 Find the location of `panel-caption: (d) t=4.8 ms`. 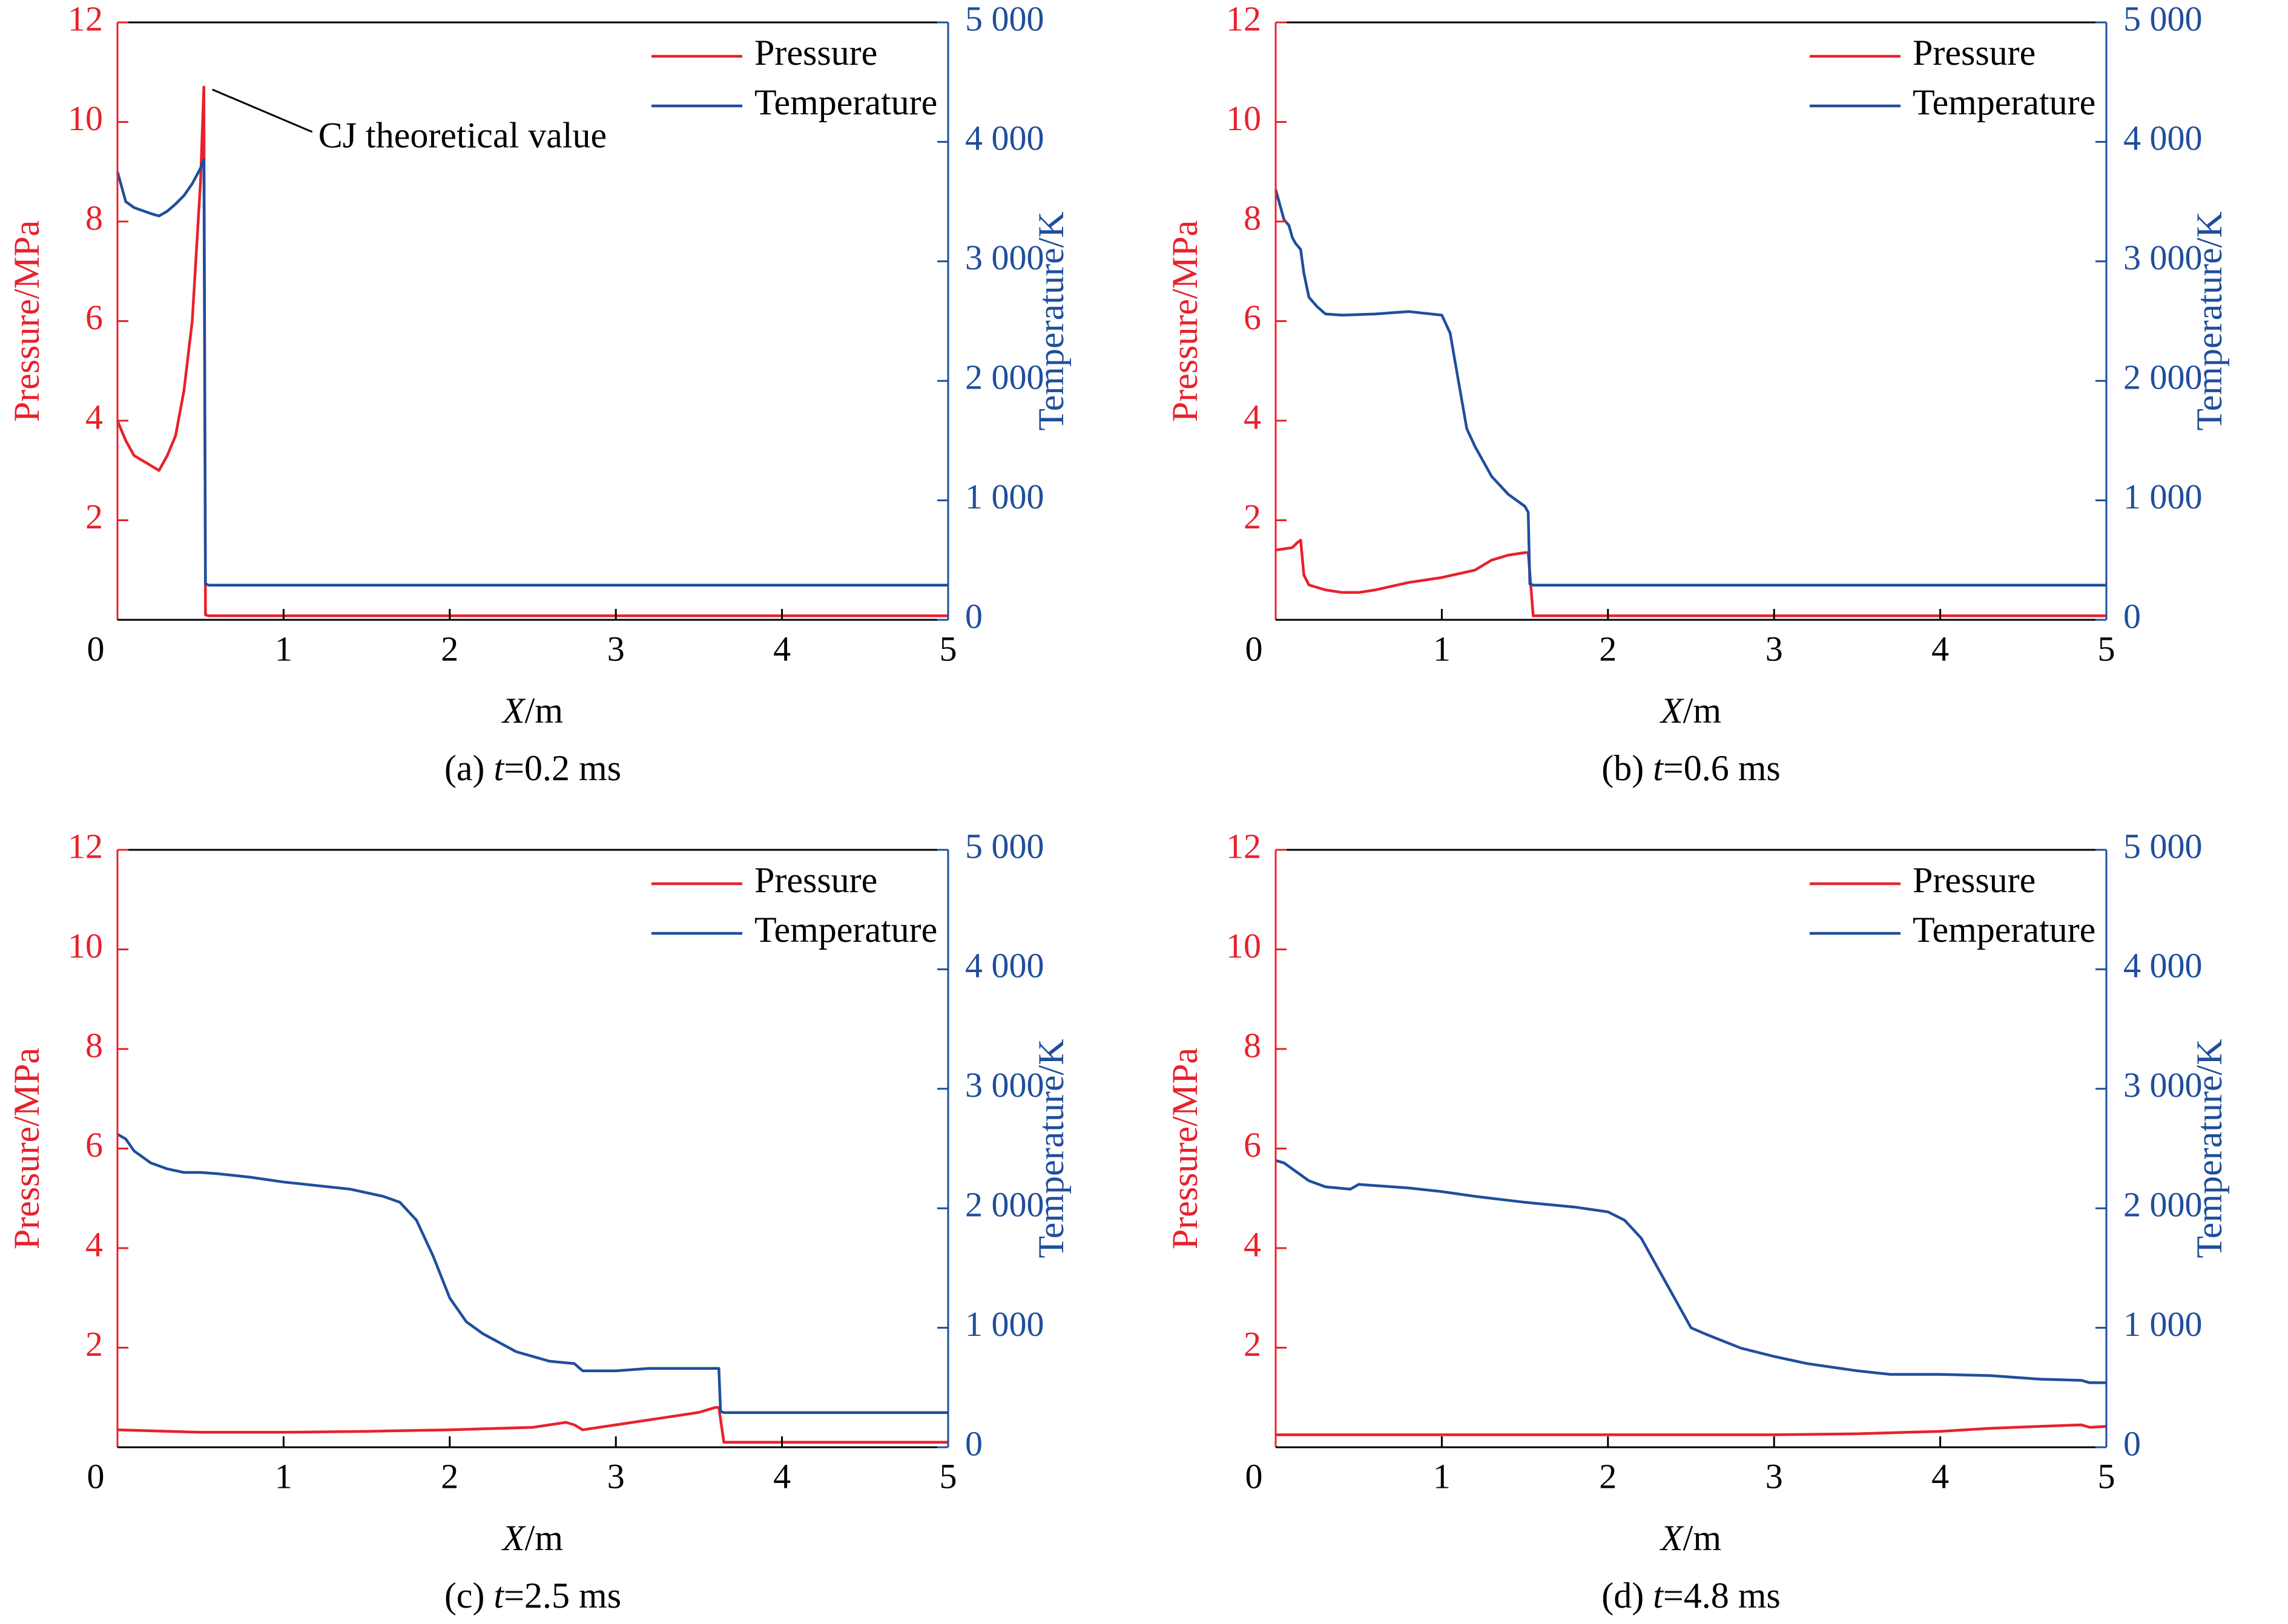

panel-caption: (d) t=4.8 ms is located at coordinates (1691, 1596).